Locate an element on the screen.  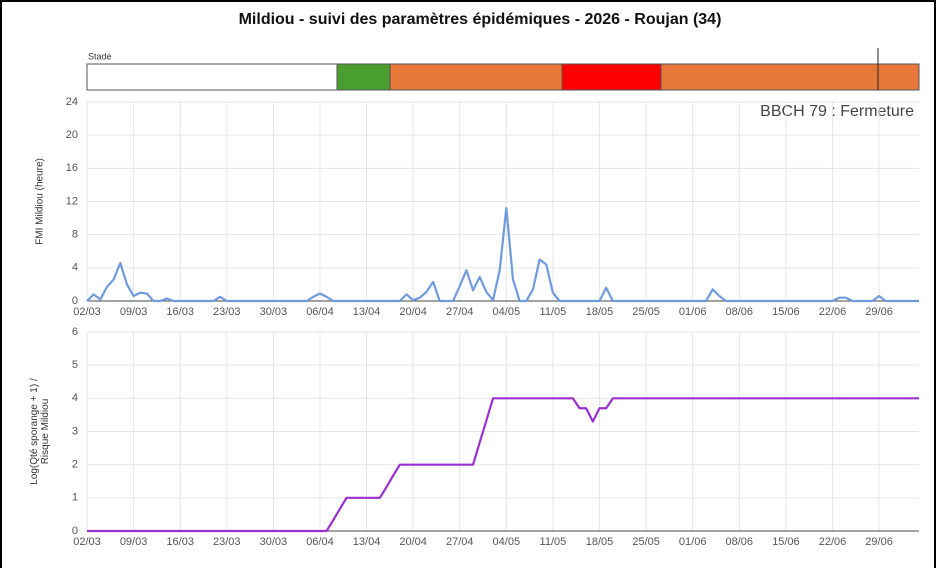
y-tick-label: 6 is located at coordinates (75, 332).